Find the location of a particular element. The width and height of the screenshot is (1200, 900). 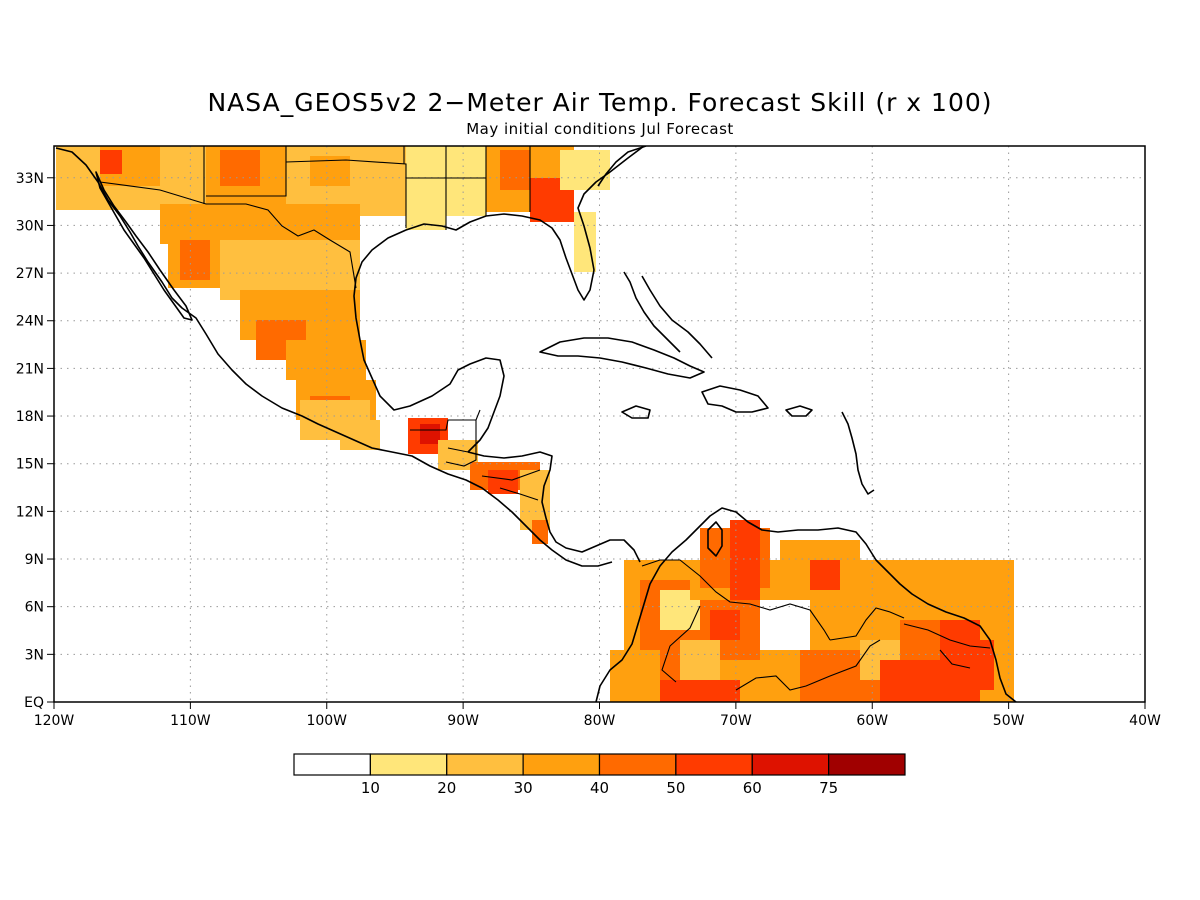

colorbar-label: 75 is located at coordinates (828, 788).